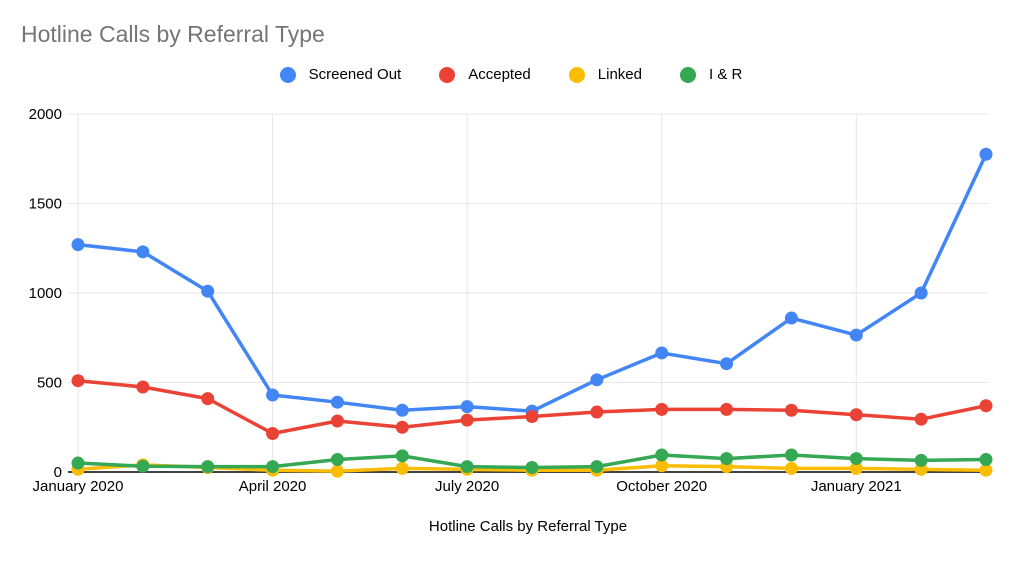 The width and height of the screenshot is (1022, 564). I want to click on y-axis-tick-label: 1000, so click(45, 293).